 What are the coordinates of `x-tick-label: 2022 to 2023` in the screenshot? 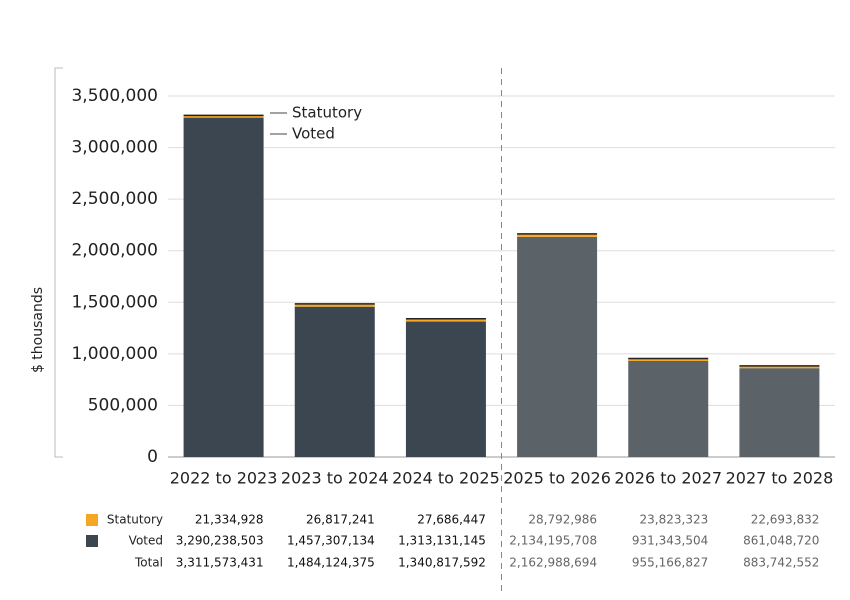 It's located at (224, 478).